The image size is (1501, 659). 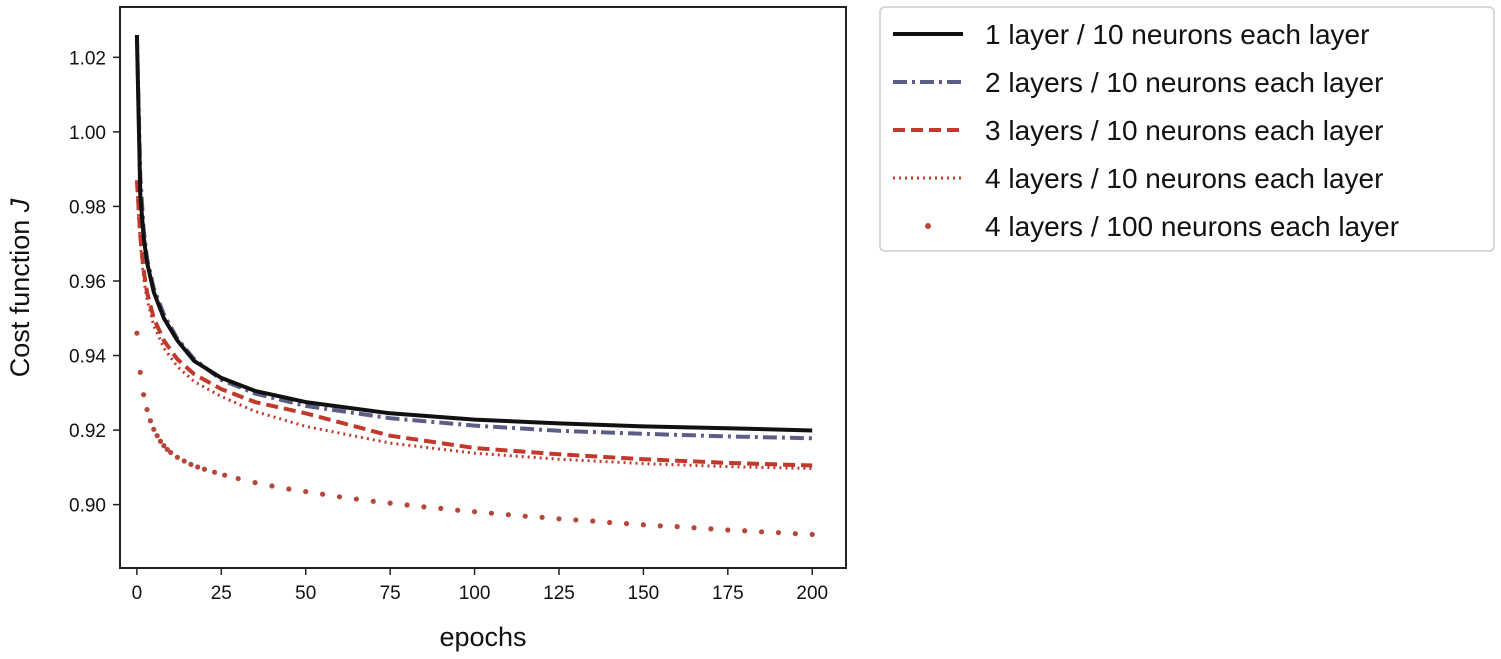 I want to click on legend-entry: 4 layers / 10 neurons each layer, so click(x=1138, y=178).